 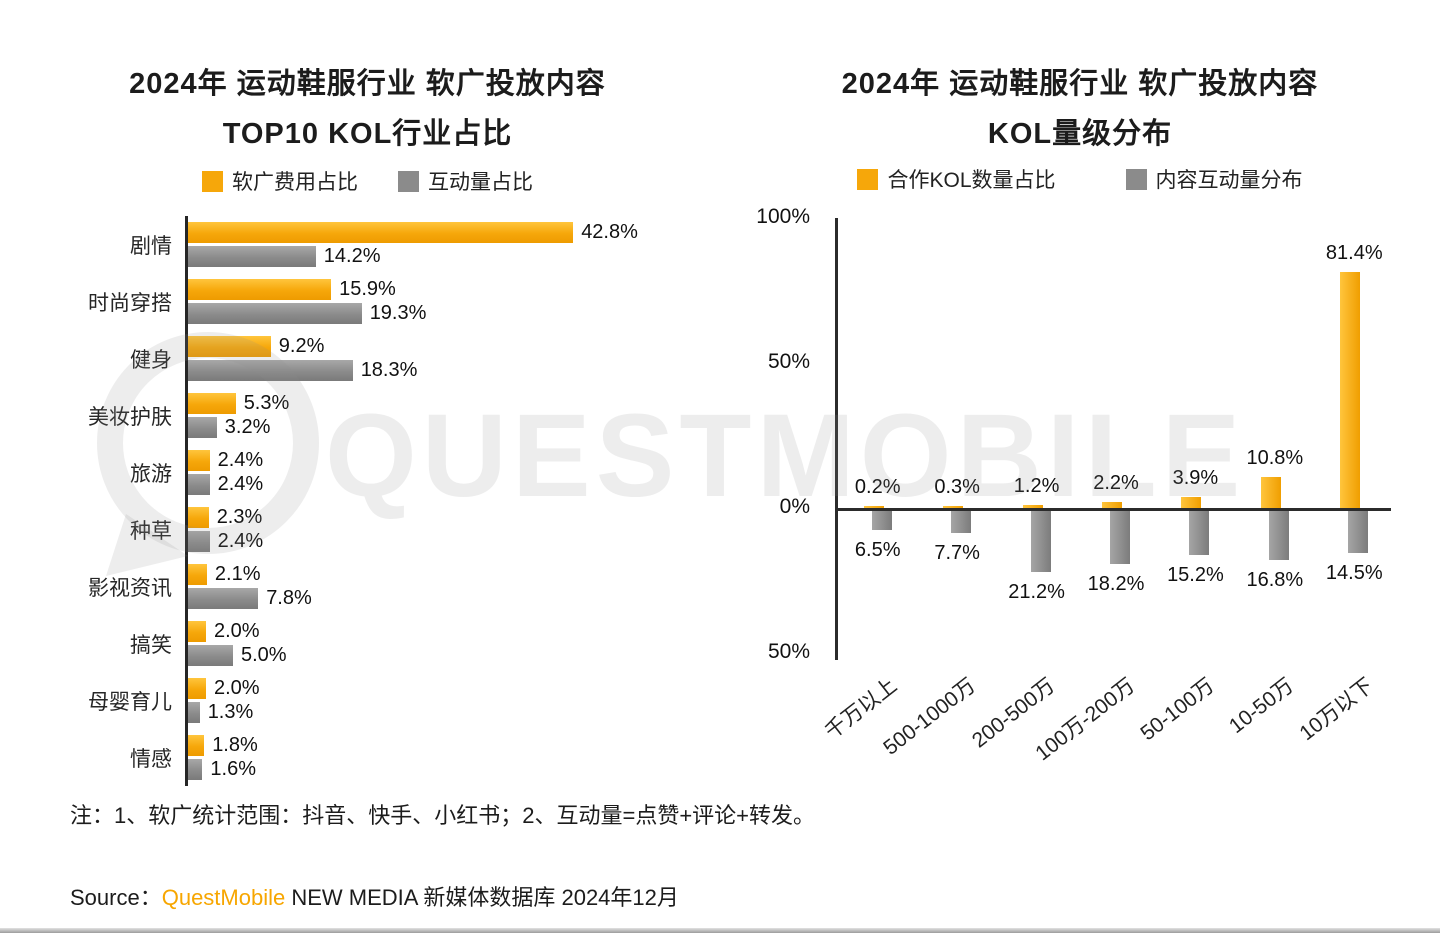 I want to click on category-bars: 5.3% 3.2%, so click(x=437, y=415).